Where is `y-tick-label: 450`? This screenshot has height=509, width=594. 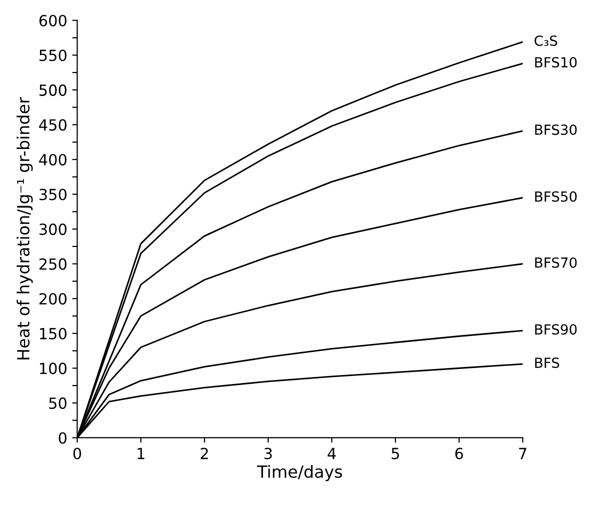 y-tick-label: 450 is located at coordinates (52, 125).